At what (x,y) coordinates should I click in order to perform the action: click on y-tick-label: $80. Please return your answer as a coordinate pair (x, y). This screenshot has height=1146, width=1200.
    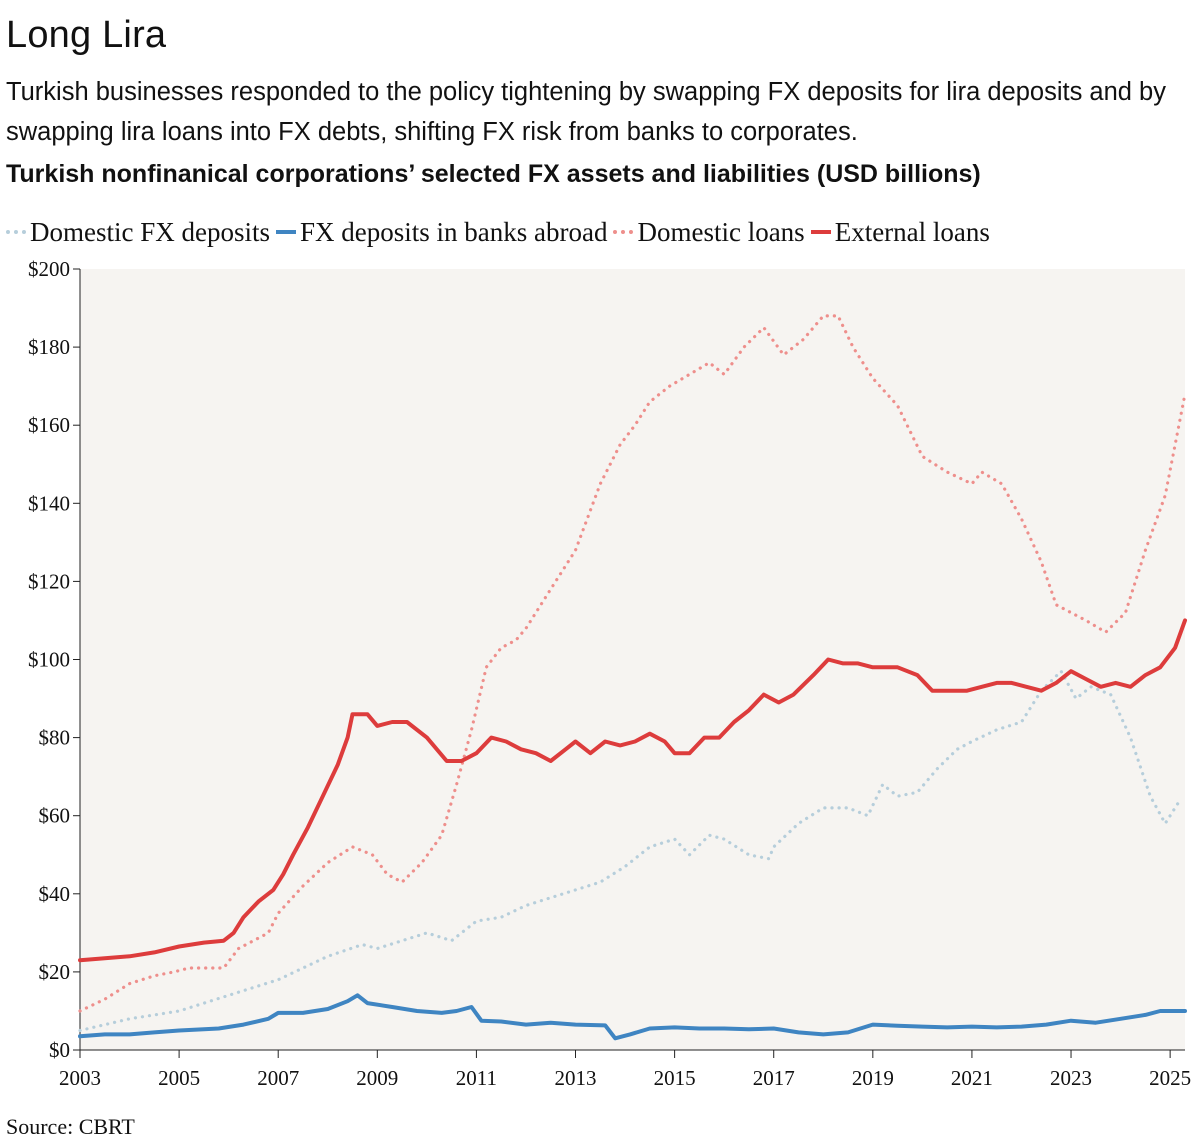
    Looking at the image, I should click on (55, 738).